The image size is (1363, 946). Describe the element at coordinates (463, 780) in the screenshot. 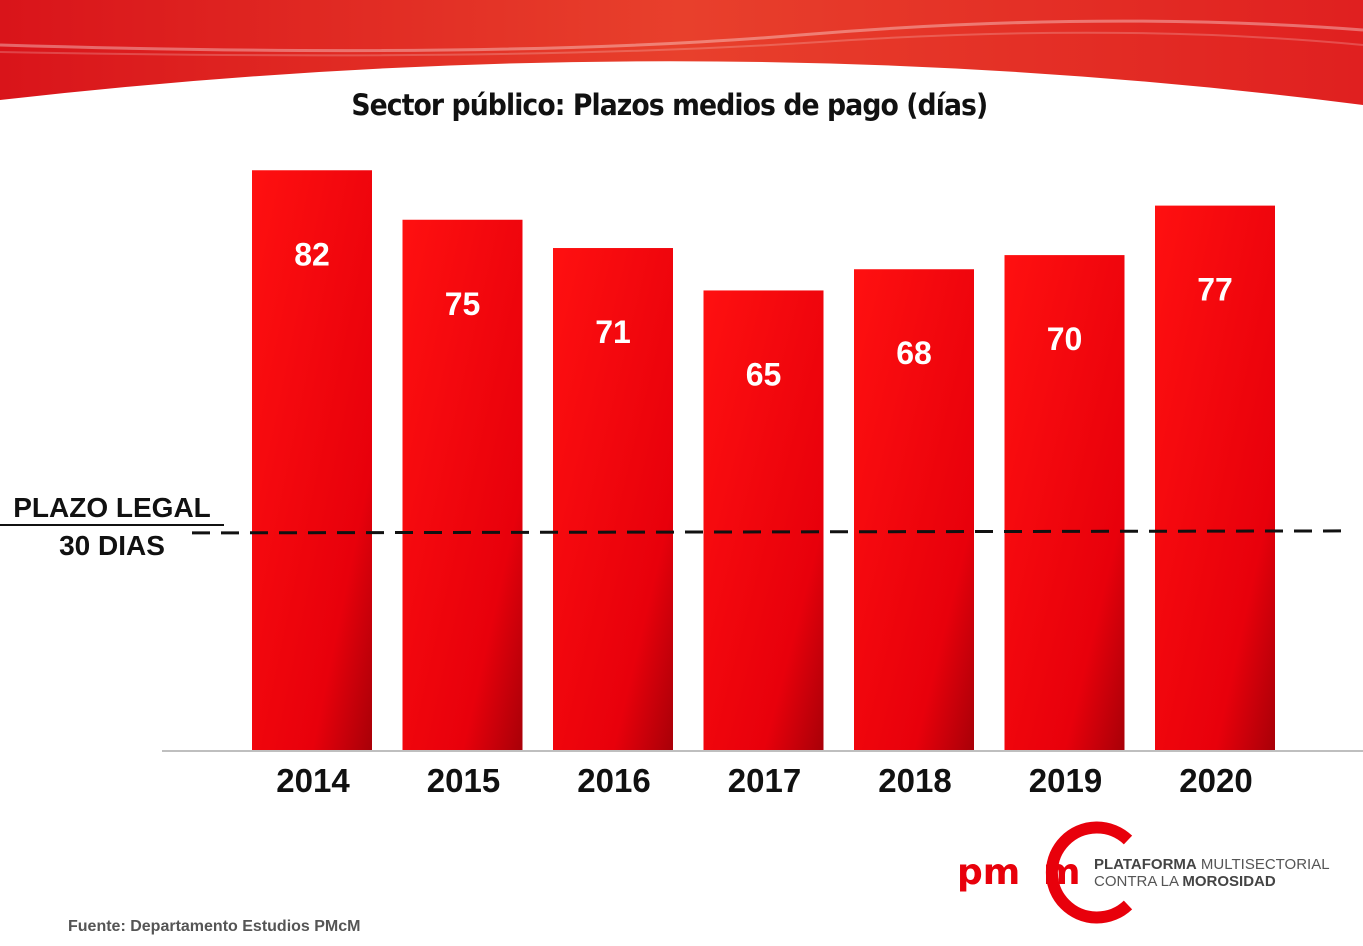

I see `x-tick-label: 2015` at that location.